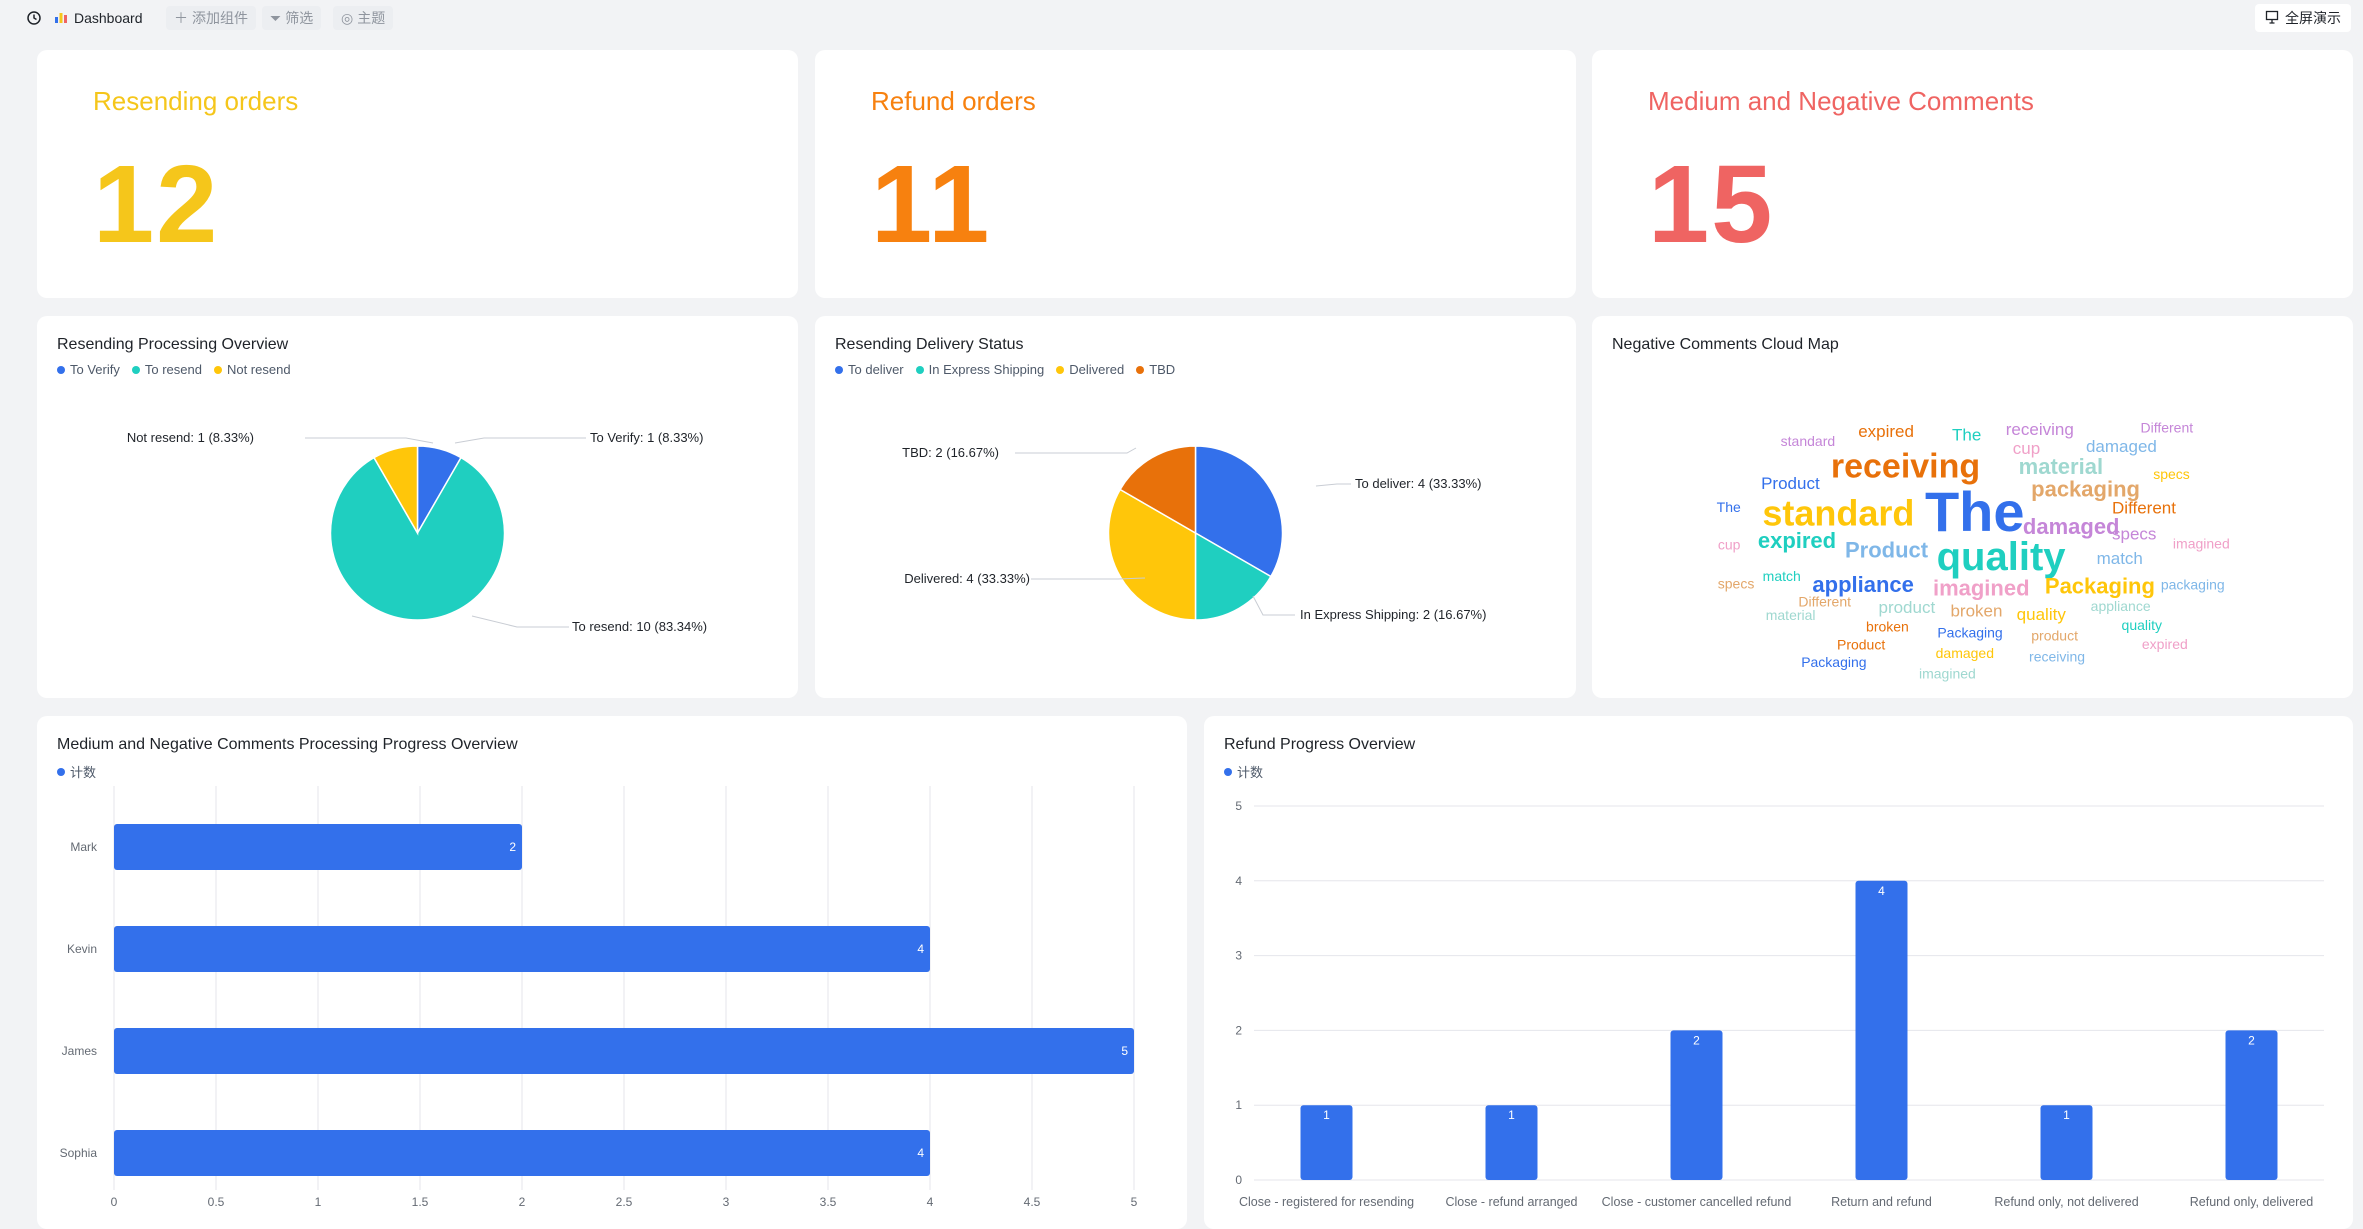 This screenshot has height=1229, width=2363. Describe the element at coordinates (258, 369) in the screenshot. I see `legend-label: Not resend` at that location.